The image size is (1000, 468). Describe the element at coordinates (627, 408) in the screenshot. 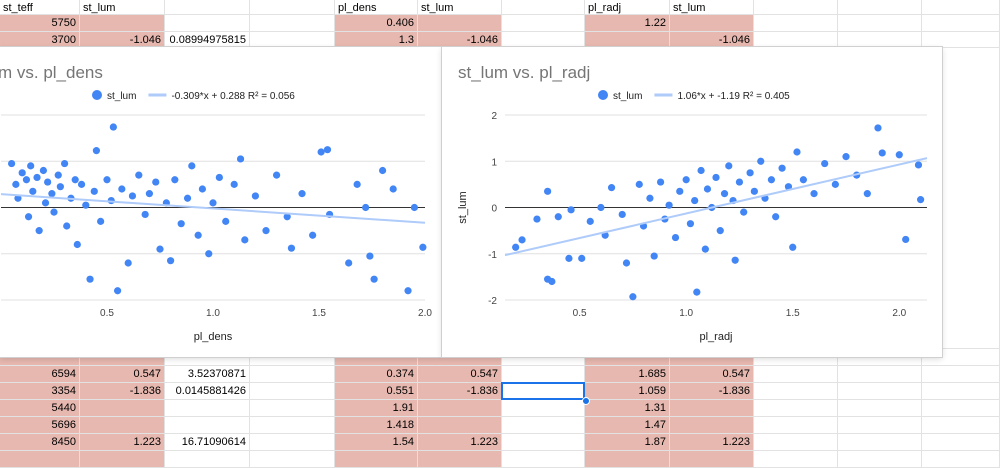

I see `cell: 1.31` at that location.